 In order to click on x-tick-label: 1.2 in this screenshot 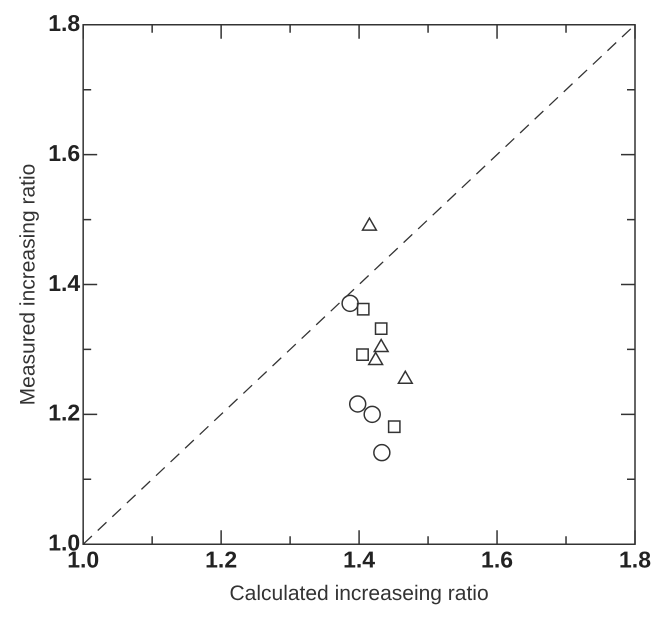, I will do `click(221, 559)`.